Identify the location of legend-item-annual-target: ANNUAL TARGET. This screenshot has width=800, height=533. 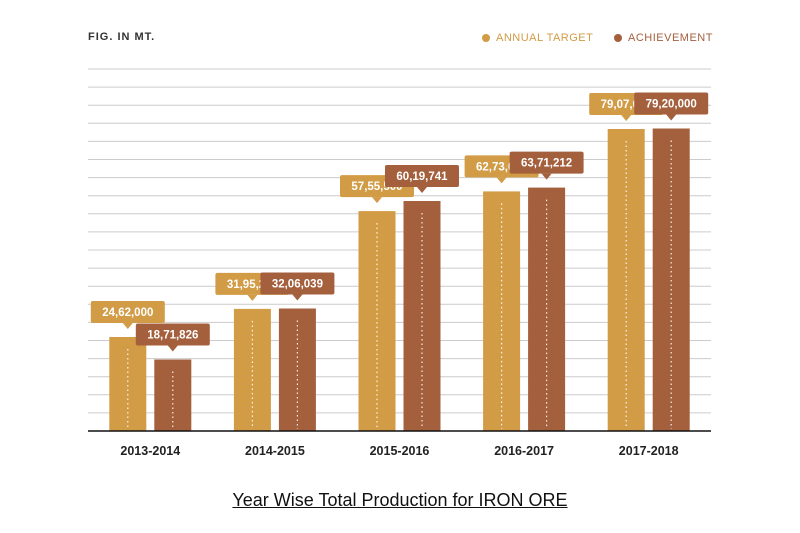
(537, 38).